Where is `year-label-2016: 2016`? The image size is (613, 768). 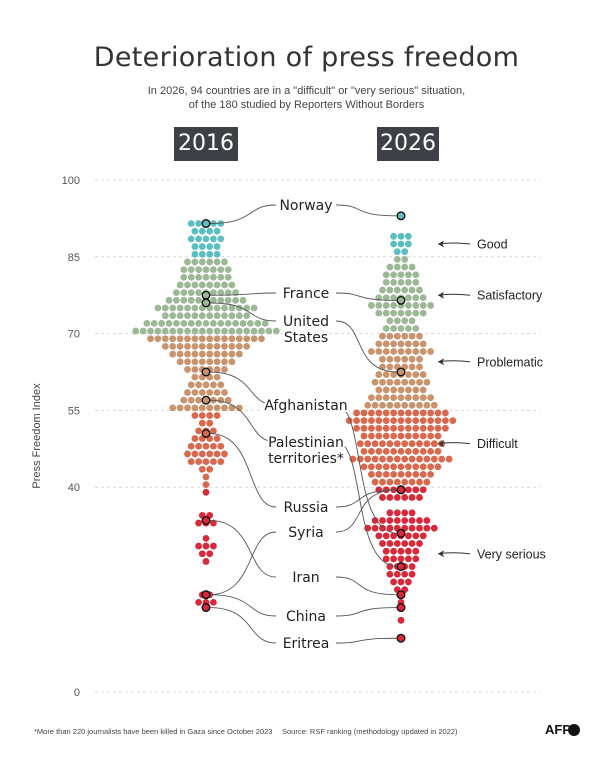 year-label-2016: 2016 is located at coordinates (206, 144).